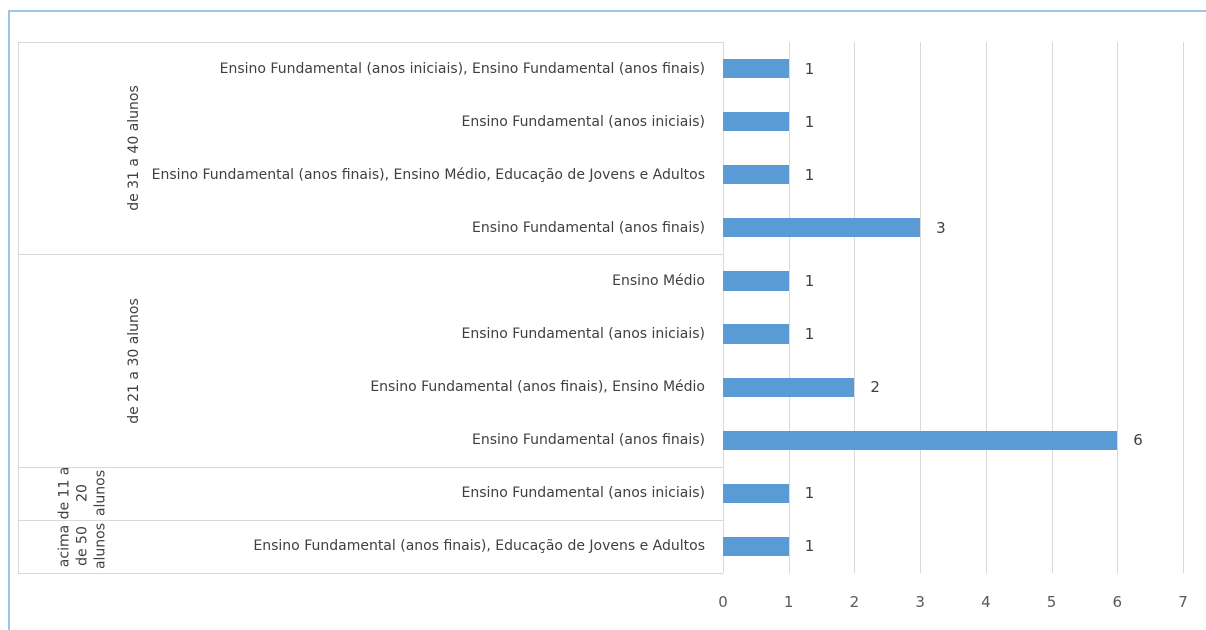  I want to click on x-tick-label: 3, so click(920, 602).